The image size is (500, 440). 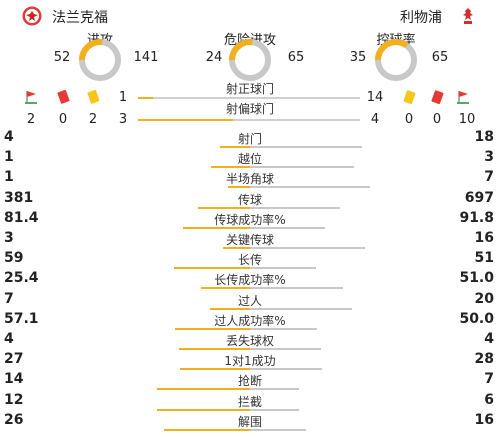 I want to click on stat-row: 3 关键传球 16, so click(x=250, y=240).